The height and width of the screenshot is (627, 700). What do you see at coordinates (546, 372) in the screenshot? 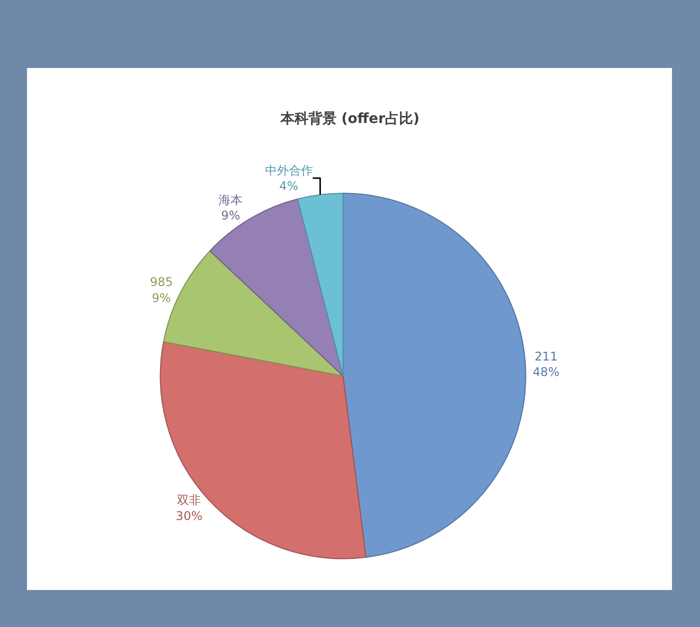
I see `data-label: 48%` at bounding box center [546, 372].